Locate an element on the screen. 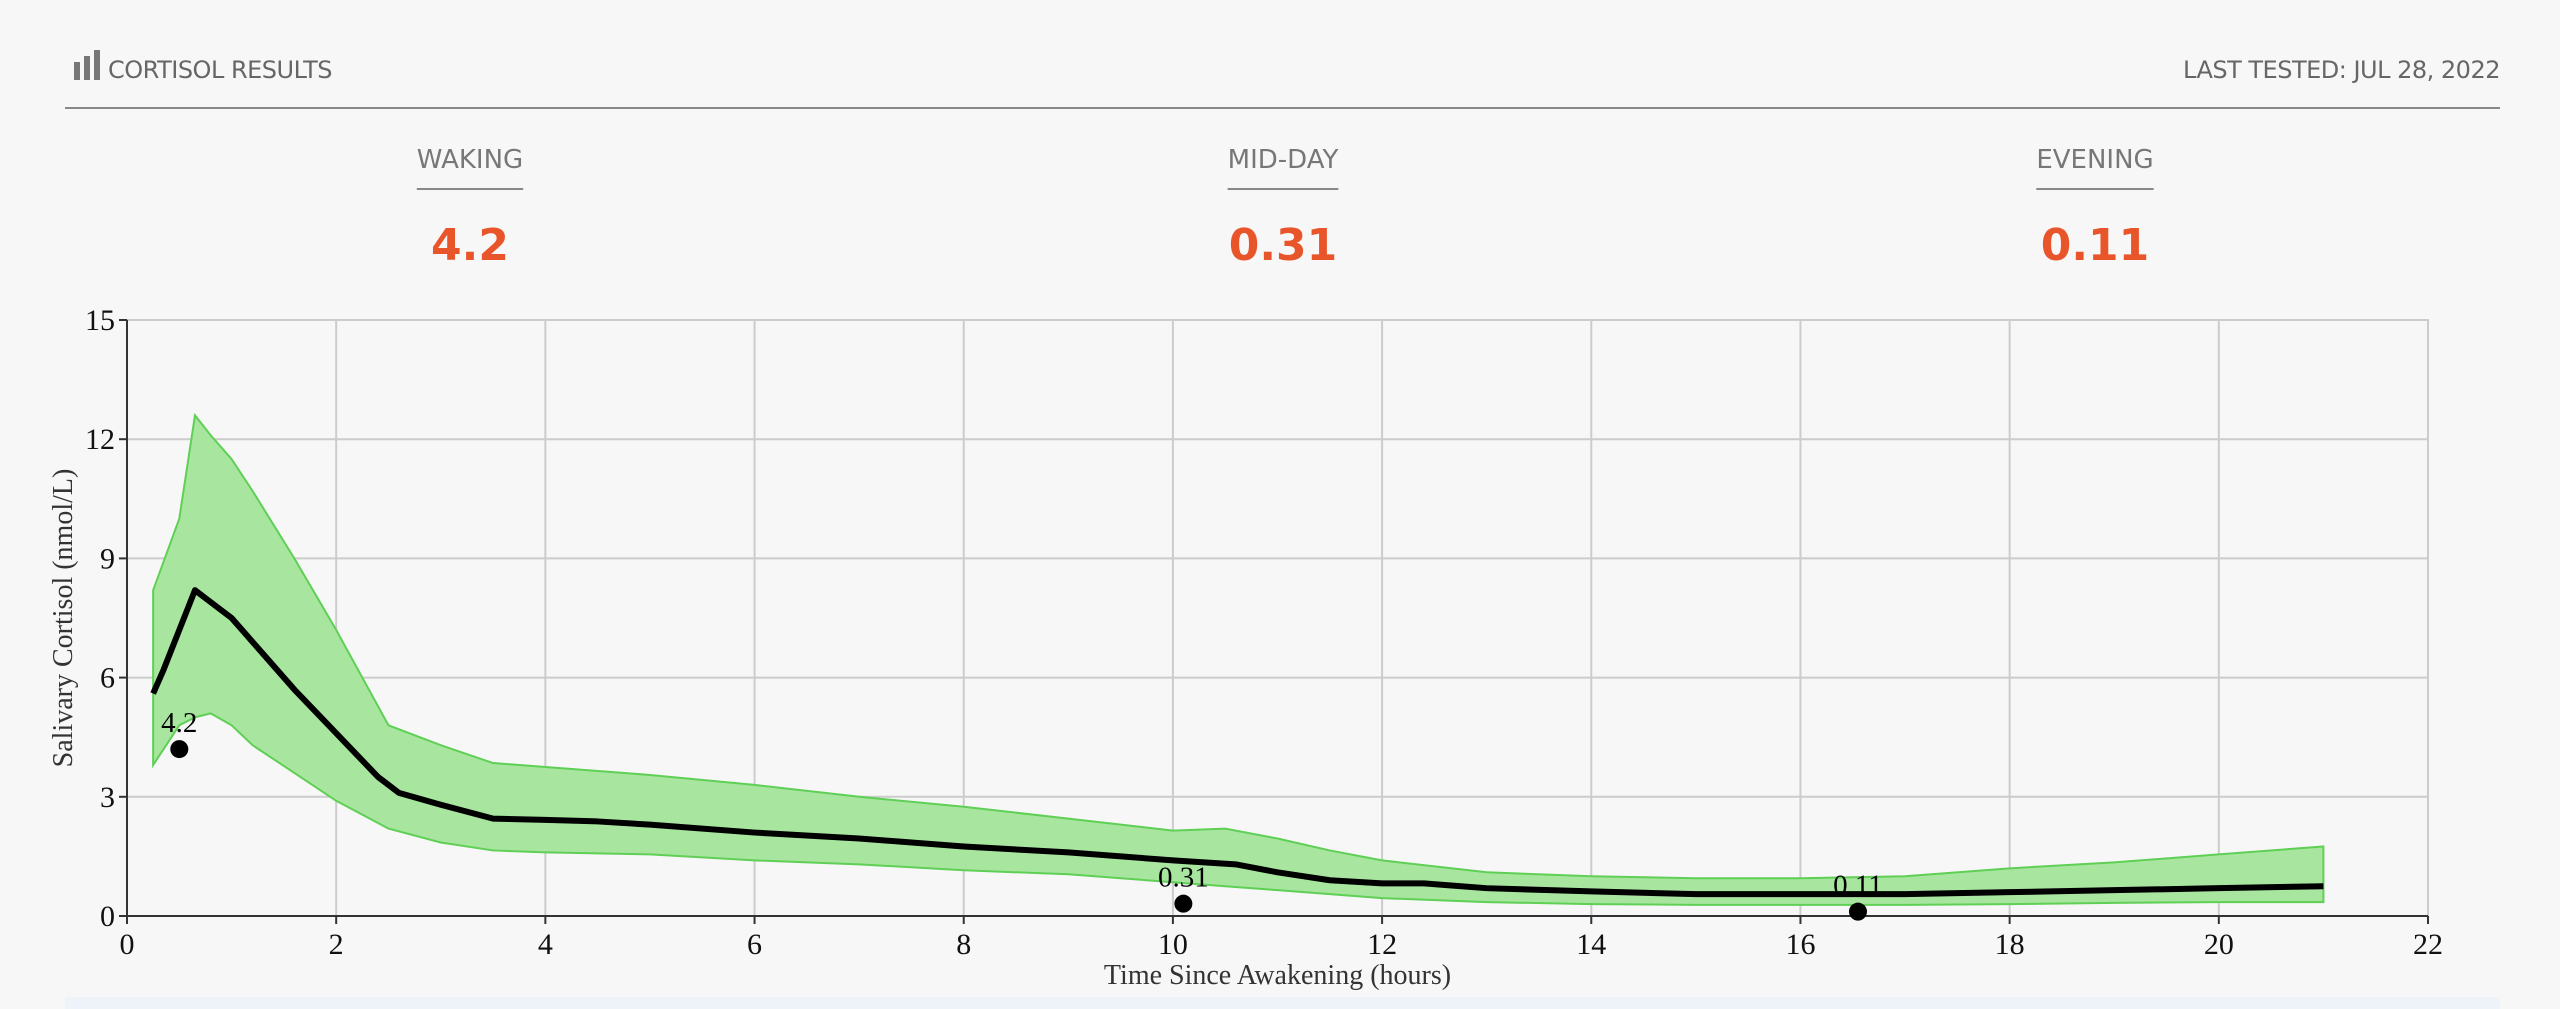  x-tick-label: 6 is located at coordinates (754, 944).